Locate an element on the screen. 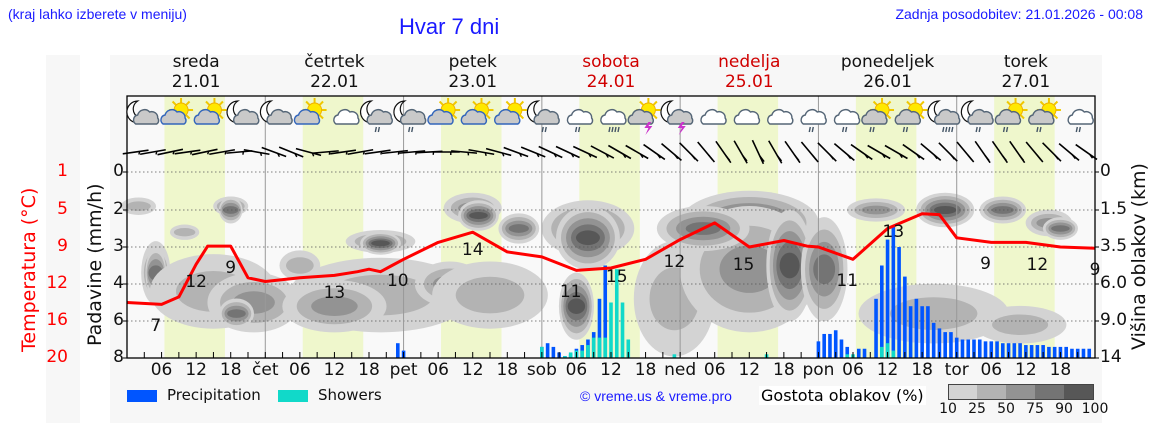  time-tick-label: ned is located at coordinates (680, 370).